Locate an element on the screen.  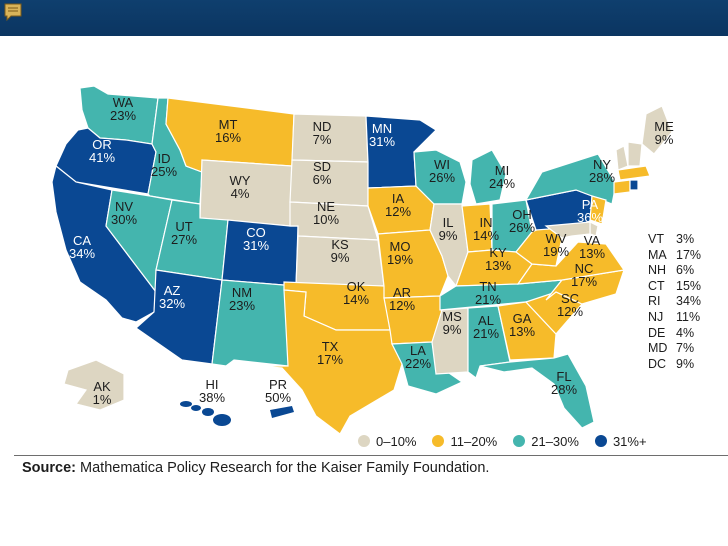
state-abbr: WV is located at coordinates (556, 238).